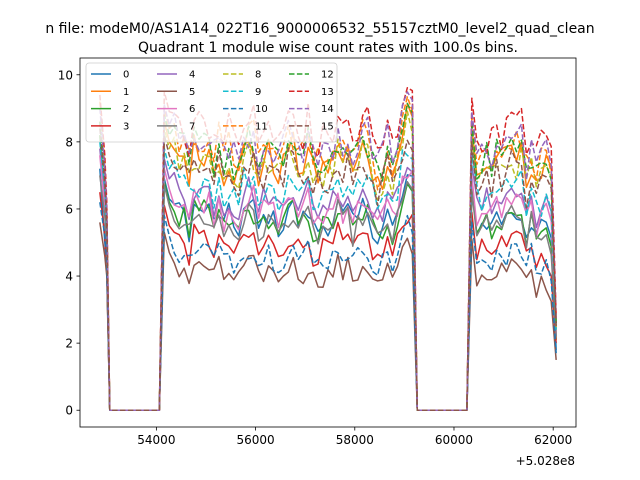  What do you see at coordinates (69, 411) in the screenshot?
I see `y-tick-label: 0` at bounding box center [69, 411].